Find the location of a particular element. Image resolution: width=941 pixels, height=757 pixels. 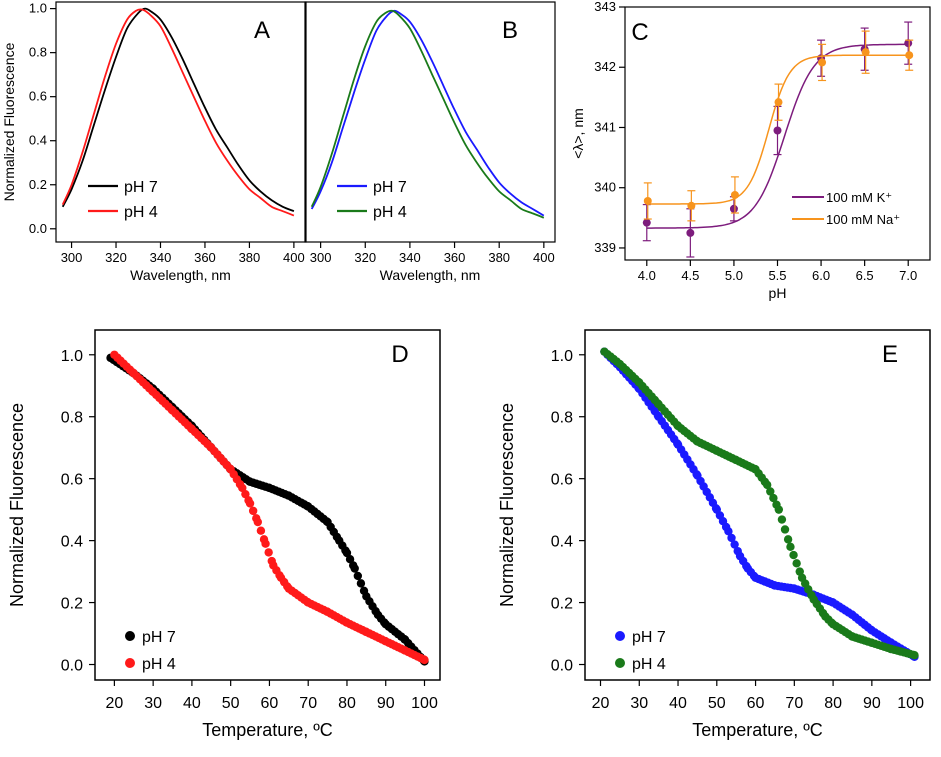

x-tick-label: 6.5 is located at coordinates (865, 275).